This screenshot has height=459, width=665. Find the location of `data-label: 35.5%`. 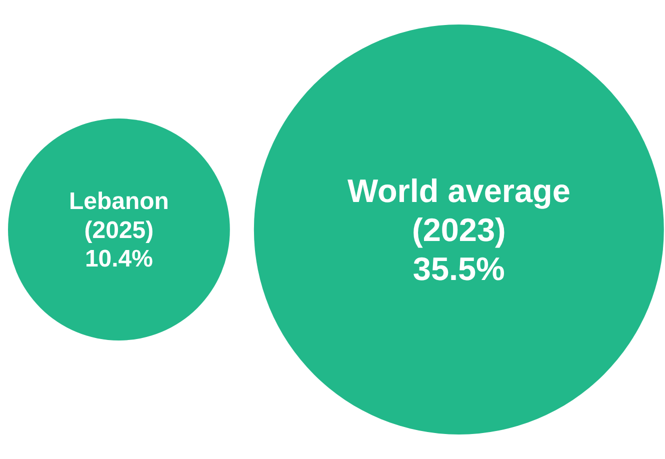

data-label: 35.5% is located at coordinates (458, 268).